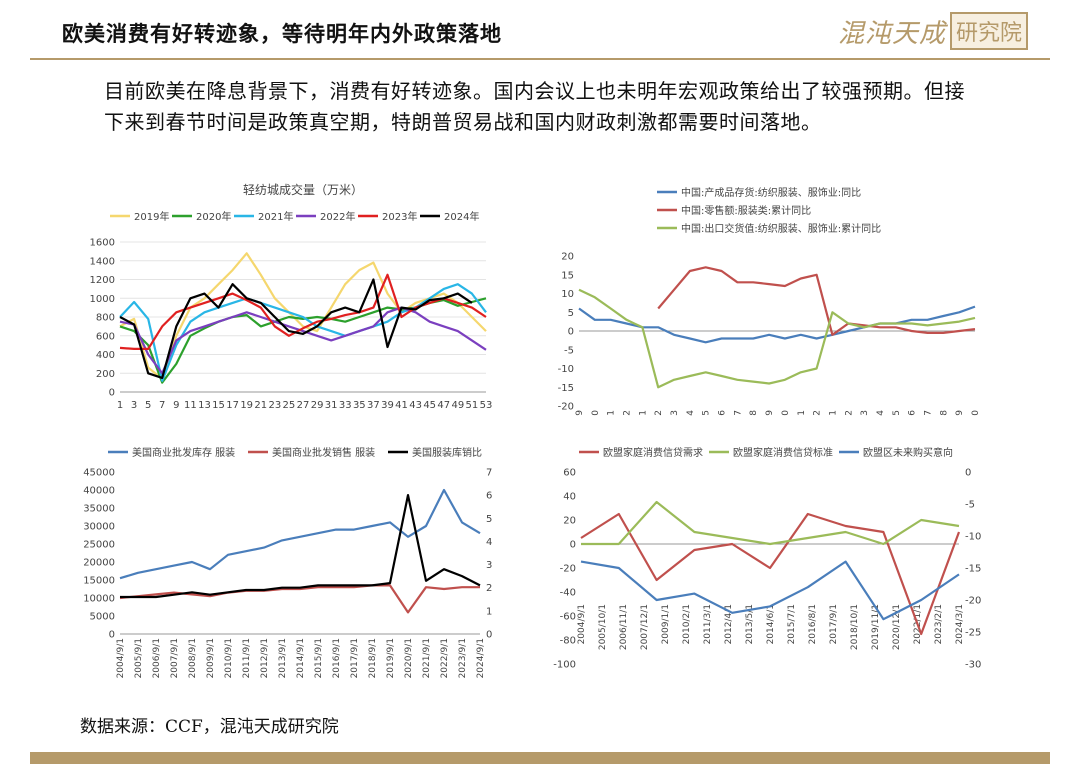 Image resolution: width=1080 pixels, height=764 pixels. What do you see at coordinates (447, 452) in the screenshot?
I see `legend-label: 美国服装库销比` at bounding box center [447, 452].